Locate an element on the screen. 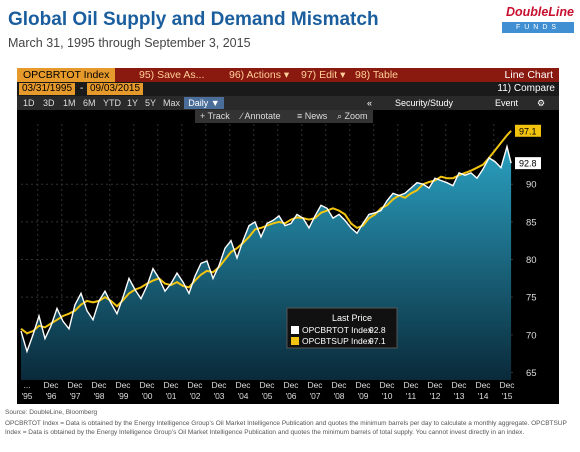 The height and width of the screenshot is (452, 580). chart-type-label: Line Chart is located at coordinates (528, 75).